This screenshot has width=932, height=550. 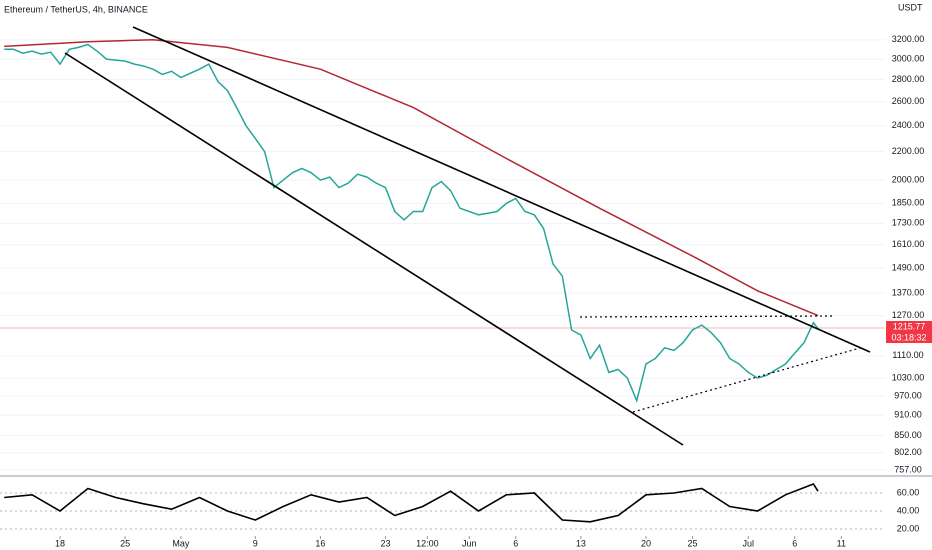 I want to click on y-tick-label: 2200.00, so click(x=908, y=151).